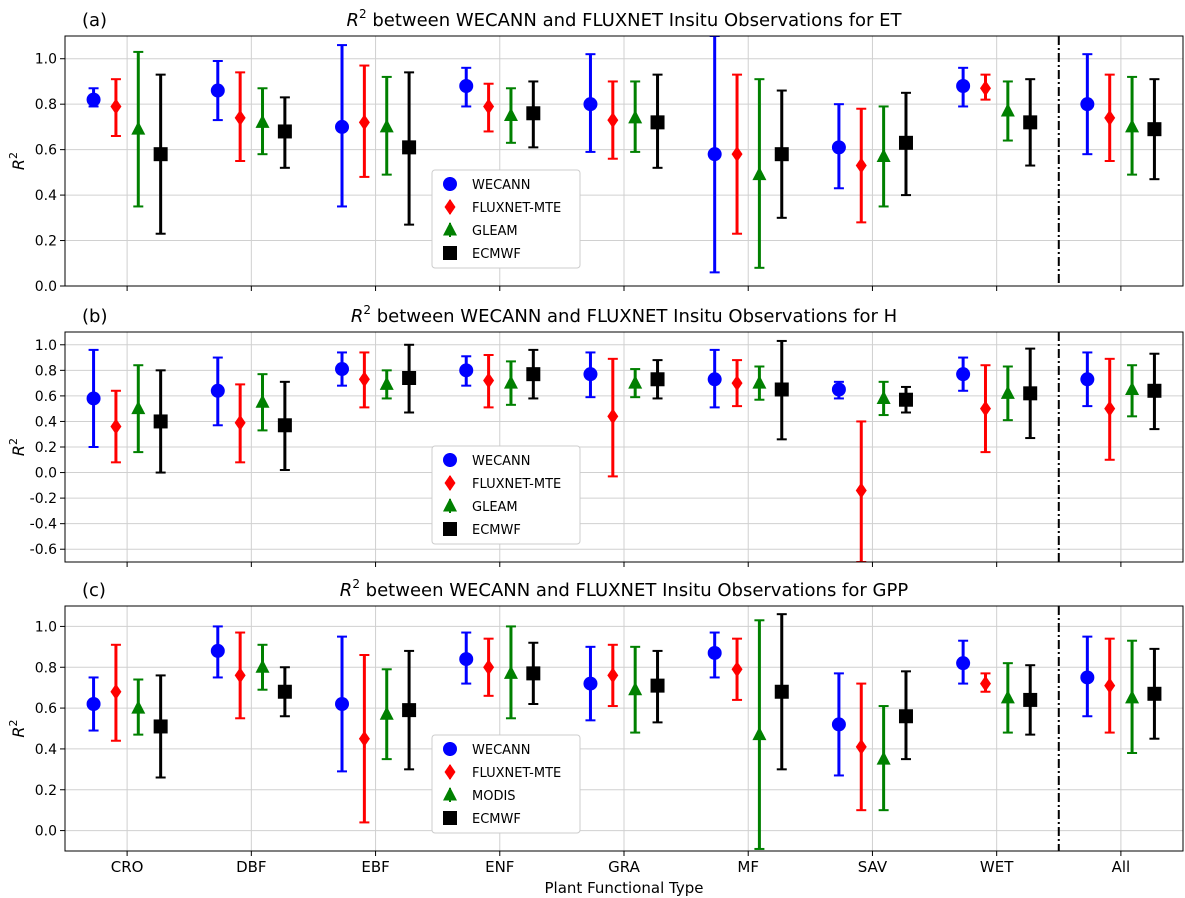  I want to click on series-GLEAM, so click(635, 407).